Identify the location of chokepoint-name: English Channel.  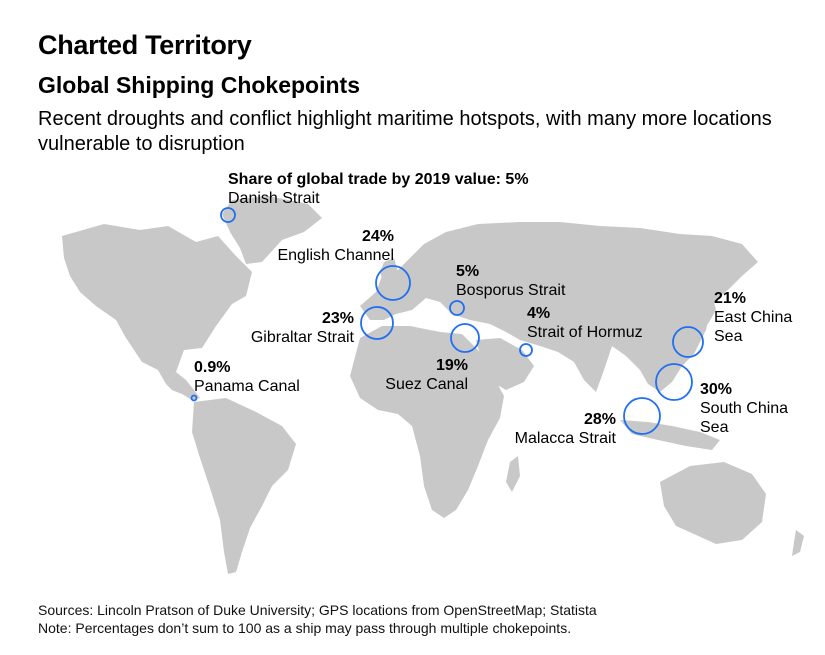
(335, 255).